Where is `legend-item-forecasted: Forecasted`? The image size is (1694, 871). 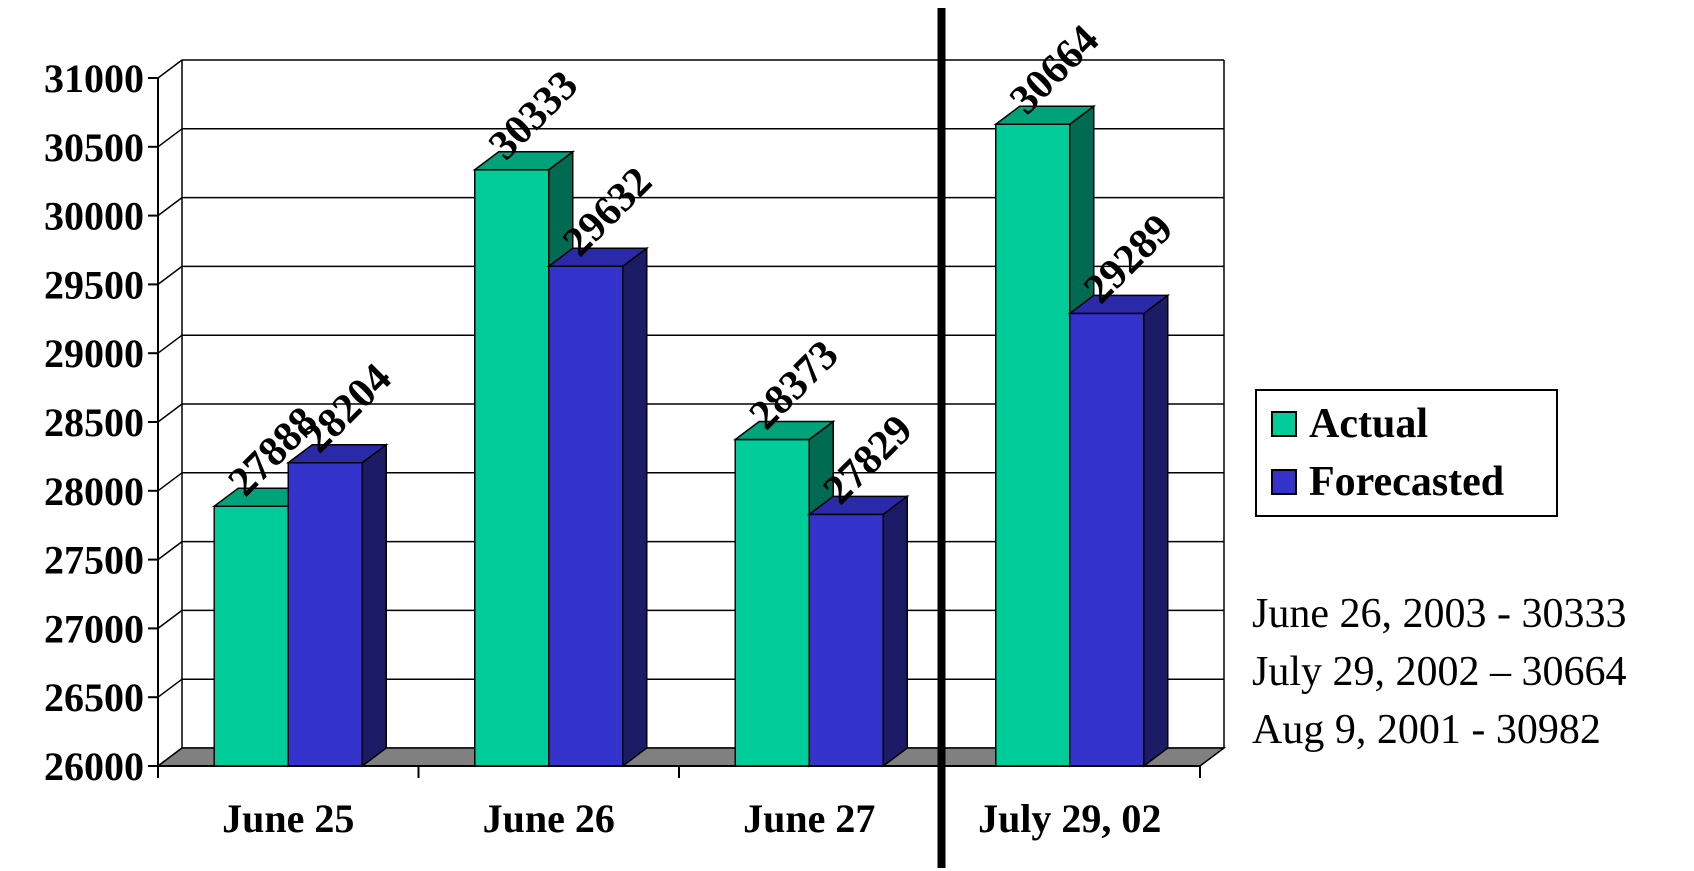 legend-item-forecasted: Forecasted is located at coordinates (1387, 482).